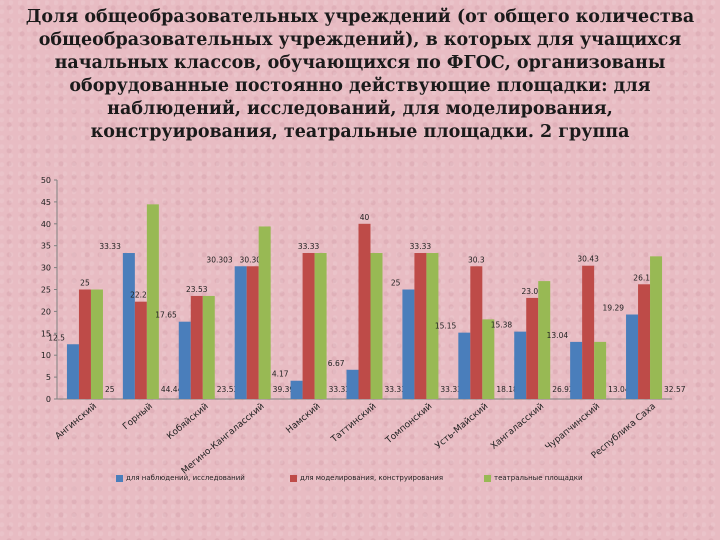 The width and height of the screenshot is (720, 540). What do you see at coordinates (138, 417) in the screenshot?
I see `x-category-label: Горный` at bounding box center [138, 417].